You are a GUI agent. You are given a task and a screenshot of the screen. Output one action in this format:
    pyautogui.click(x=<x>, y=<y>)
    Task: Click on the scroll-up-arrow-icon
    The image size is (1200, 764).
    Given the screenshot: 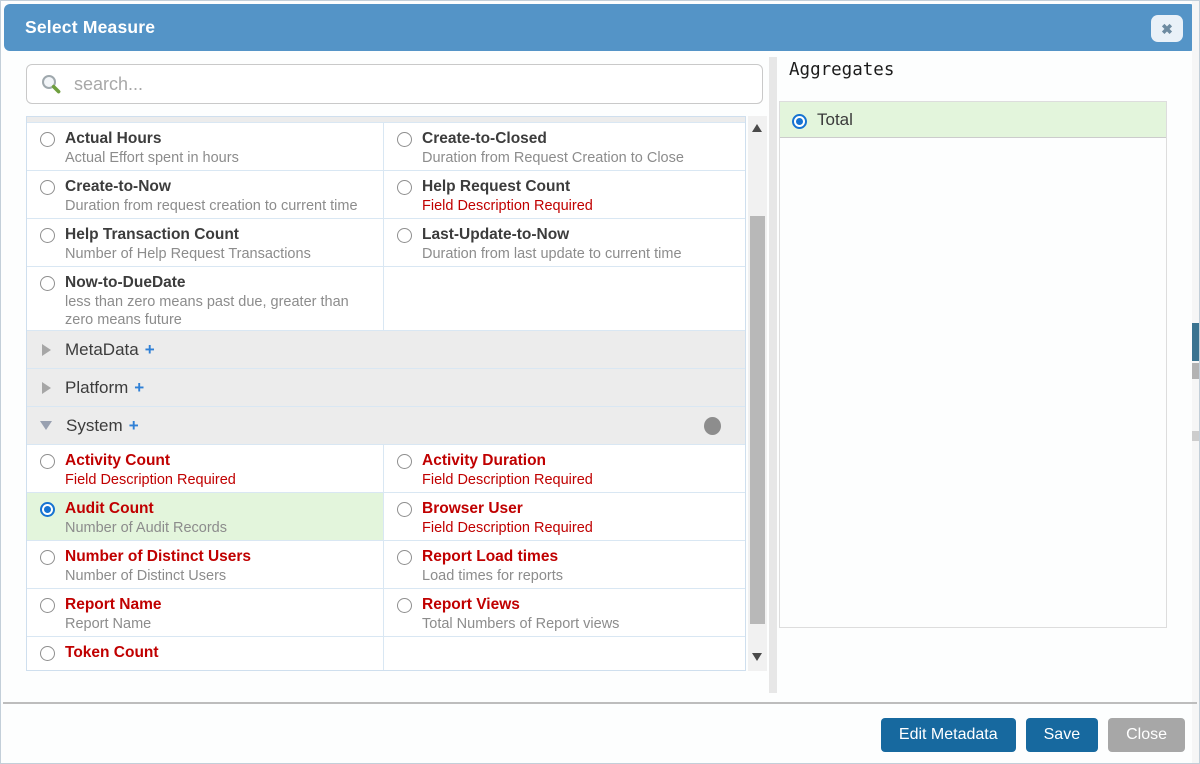 What is the action you would take?
    pyautogui.click(x=757, y=128)
    